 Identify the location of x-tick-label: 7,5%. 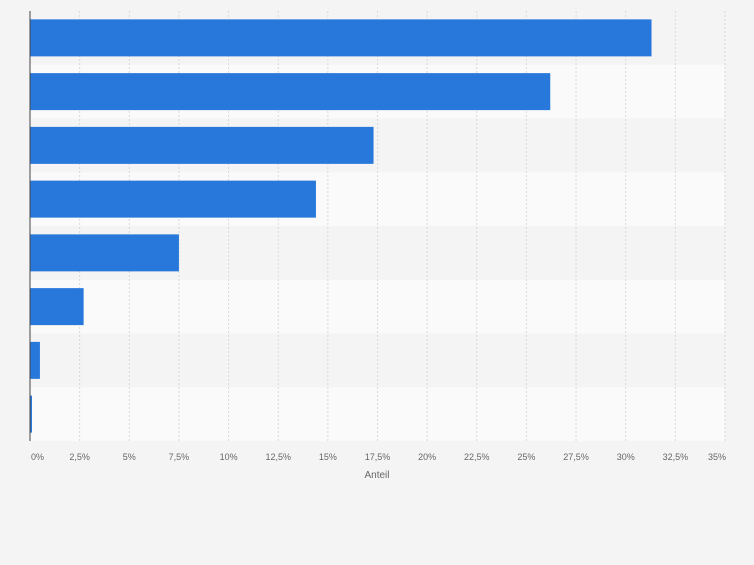
(179, 457).